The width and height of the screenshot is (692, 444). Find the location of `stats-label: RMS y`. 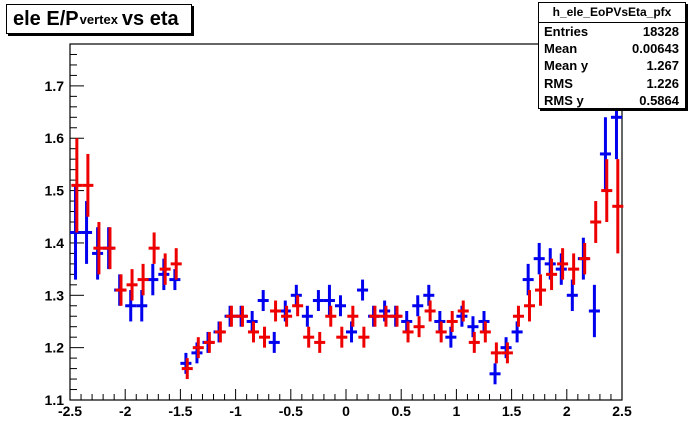

stats-label: RMS y is located at coordinates (564, 100).